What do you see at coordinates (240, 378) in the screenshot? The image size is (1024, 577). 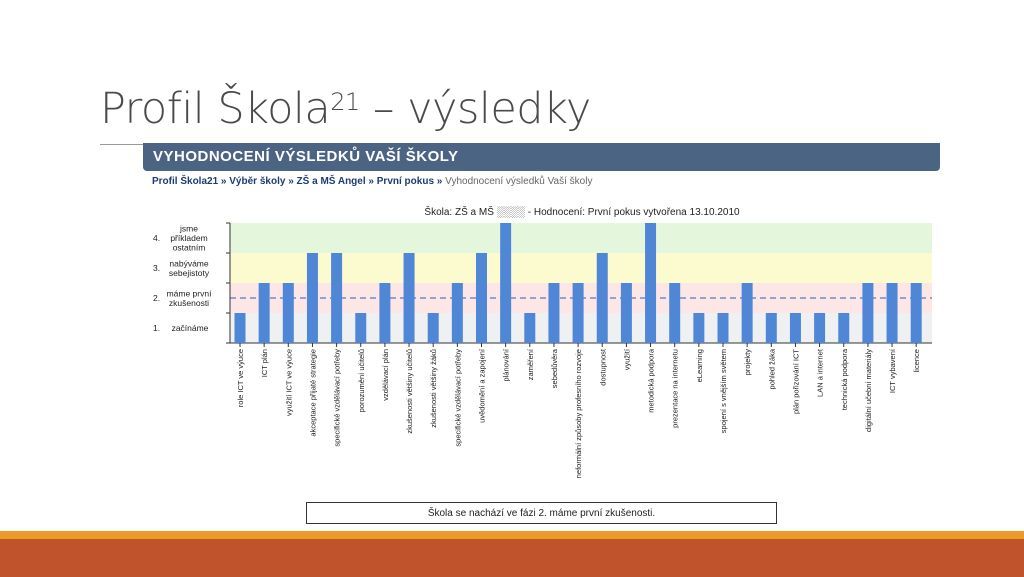 I see `x-category-label: role ICT ve výuce` at bounding box center [240, 378].